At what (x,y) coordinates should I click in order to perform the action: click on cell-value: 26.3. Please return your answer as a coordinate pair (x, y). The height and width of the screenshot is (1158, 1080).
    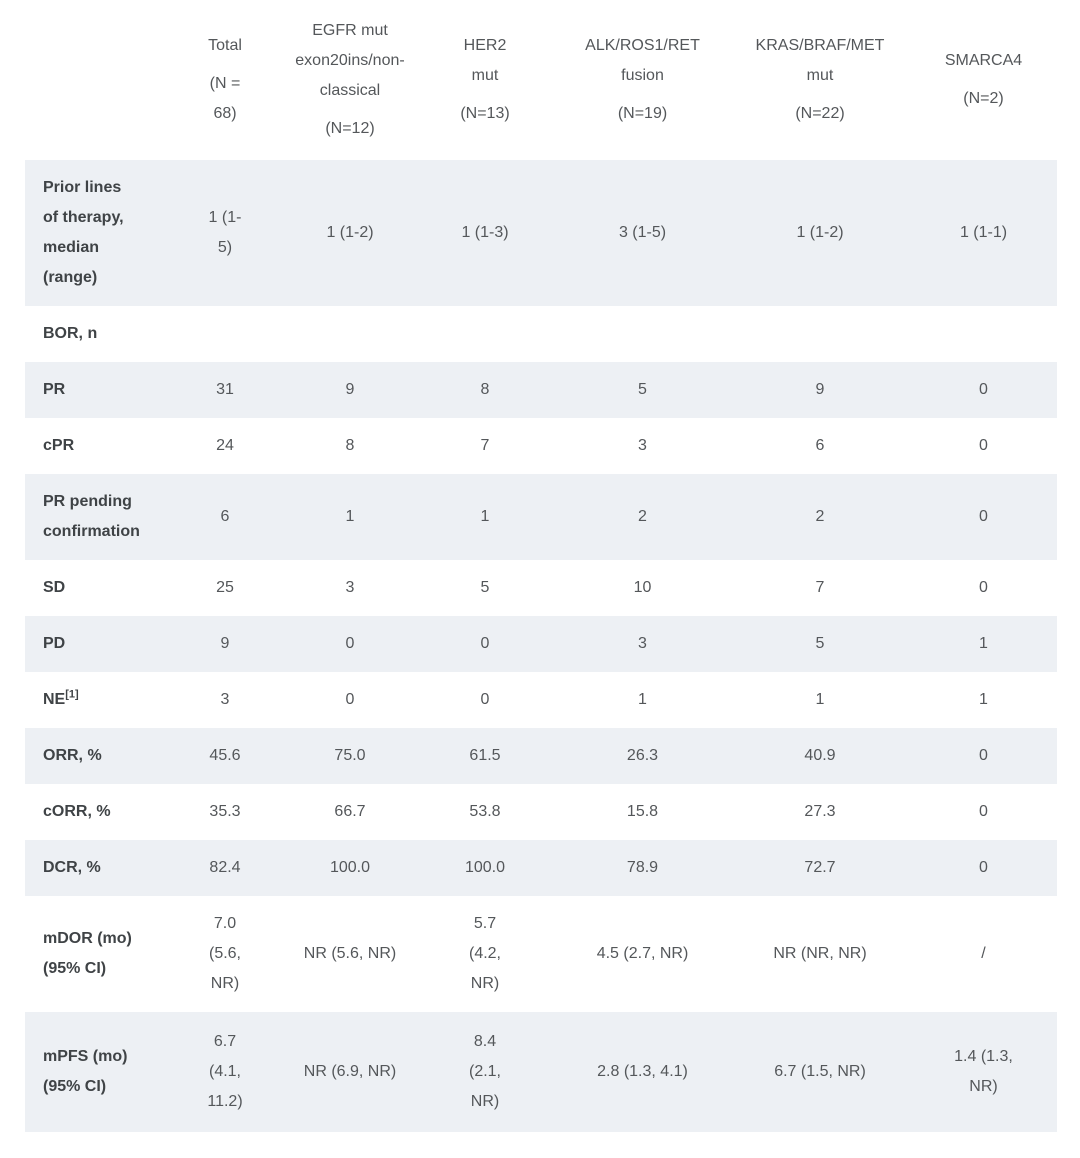
    Looking at the image, I should click on (642, 755).